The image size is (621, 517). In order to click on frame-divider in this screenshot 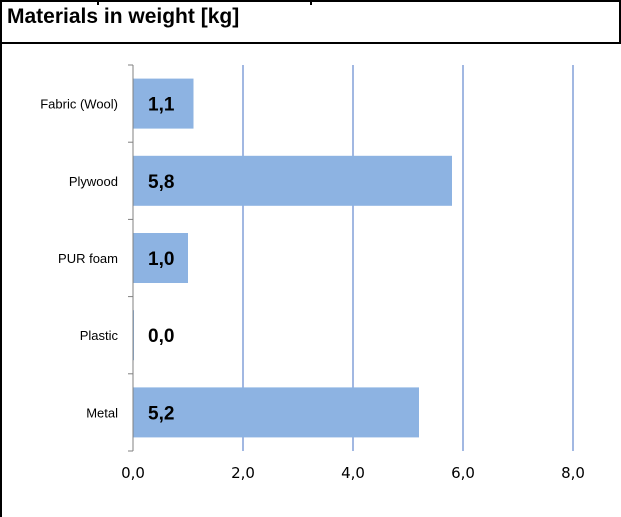, I will do `click(310, 43)`.